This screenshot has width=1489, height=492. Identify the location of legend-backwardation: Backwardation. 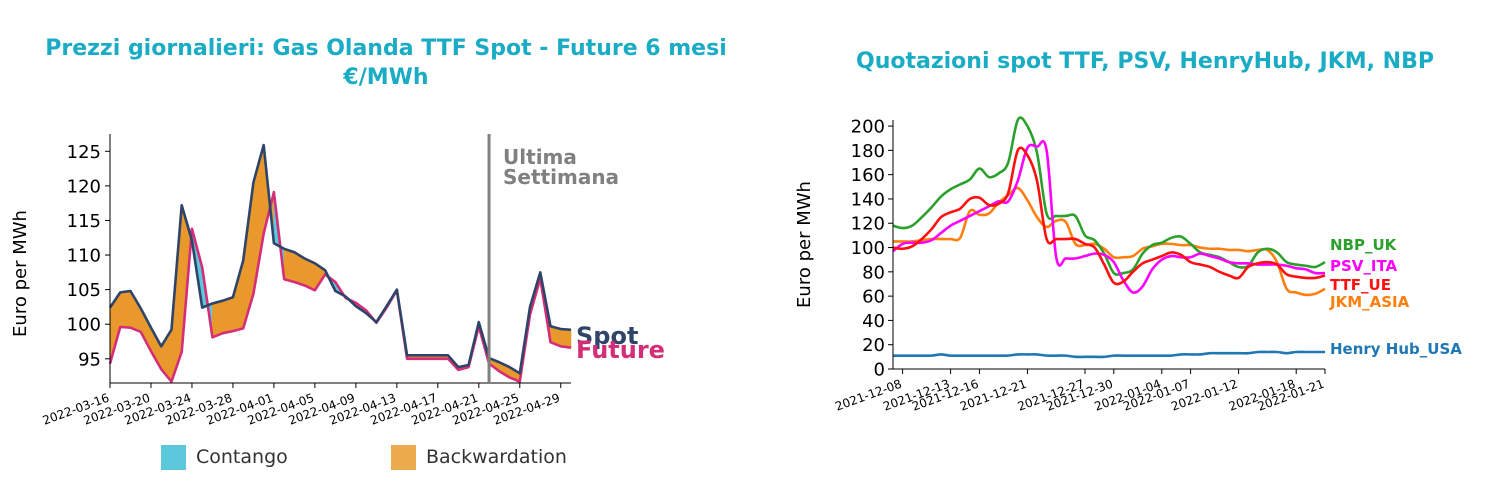
(479, 457).